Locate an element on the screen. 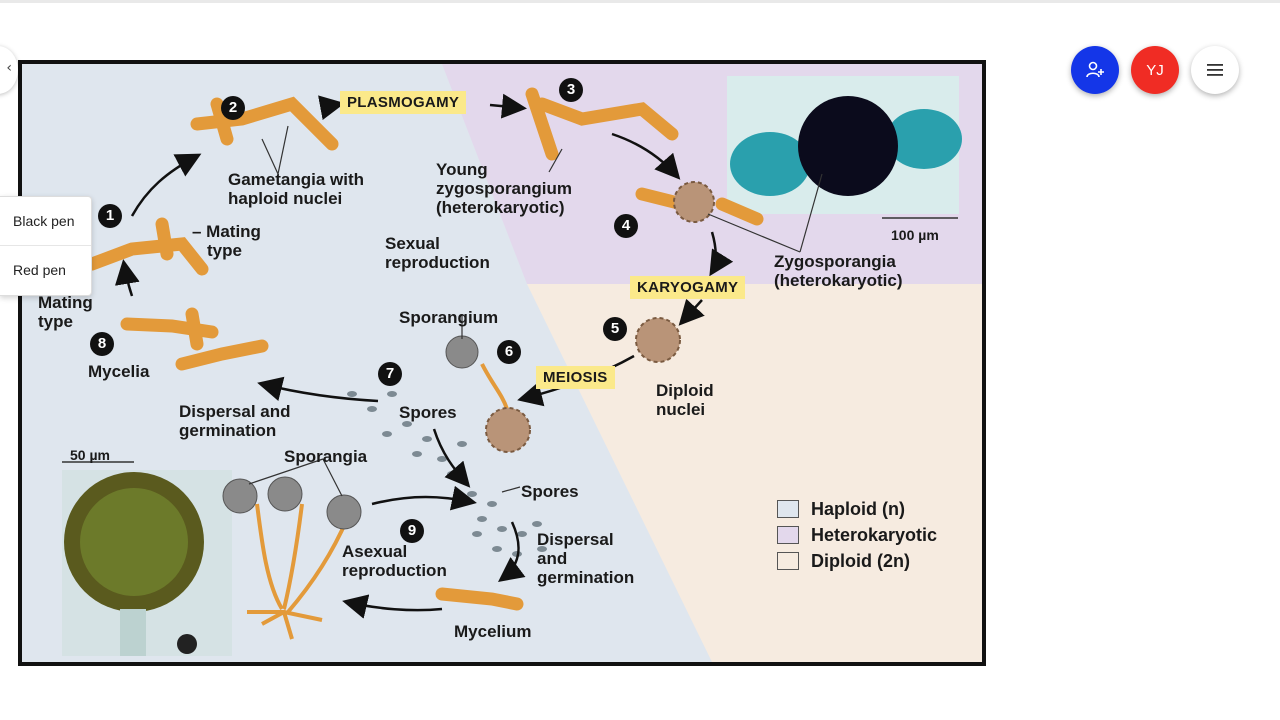 This screenshot has width=1280, height=720. legend-diploid: Diploid (2n) is located at coordinates (857, 561).